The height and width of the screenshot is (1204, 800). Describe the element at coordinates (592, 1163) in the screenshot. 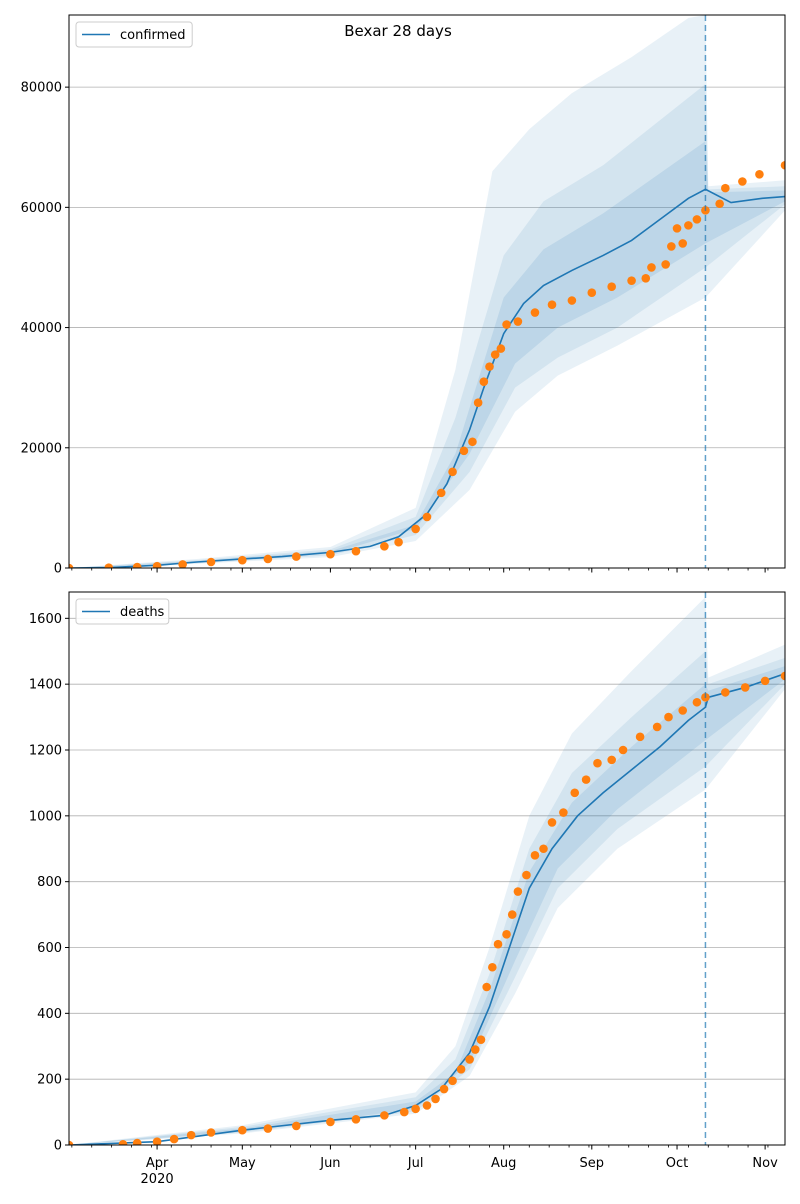

I see `x-tick-label: Sep` at that location.